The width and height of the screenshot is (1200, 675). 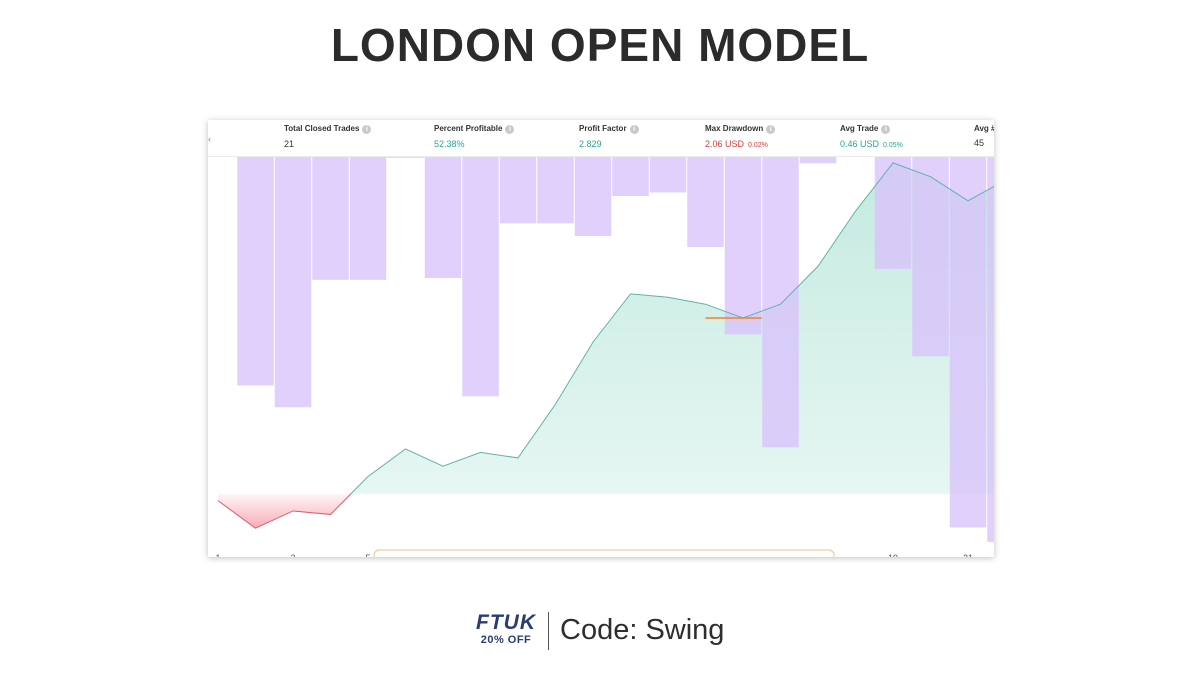 I want to click on stat-max-drawdown: Max Drawdown i 2.06 USD 0.02%, so click(x=740, y=138).